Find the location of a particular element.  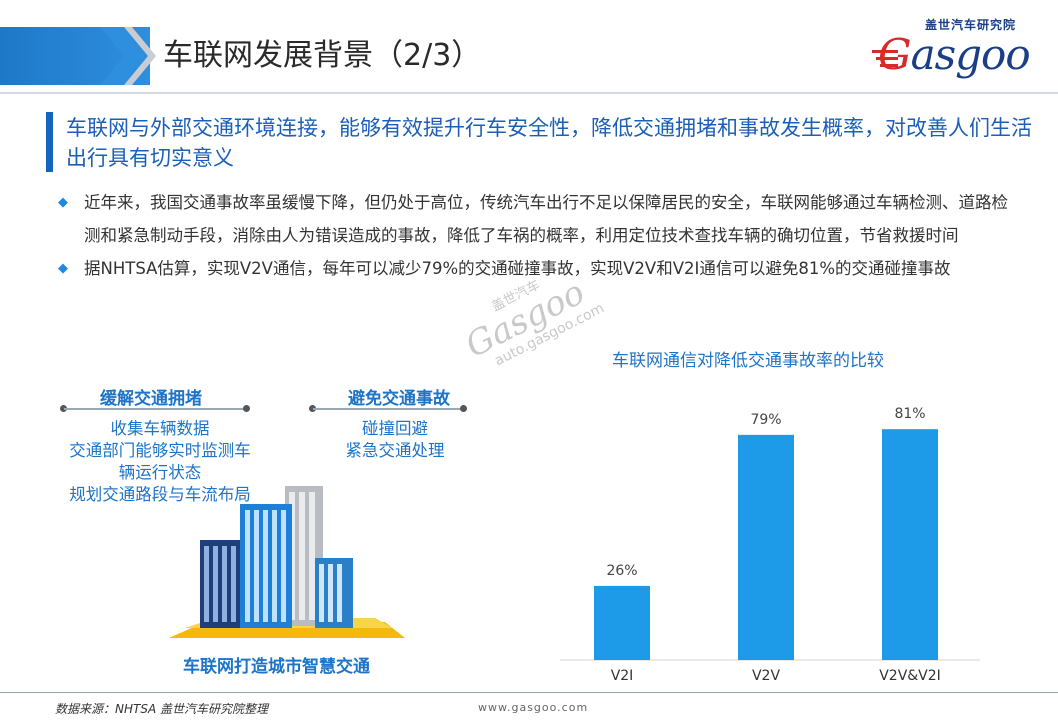

logo-rest-letters: asgoo is located at coordinates (970, 54).